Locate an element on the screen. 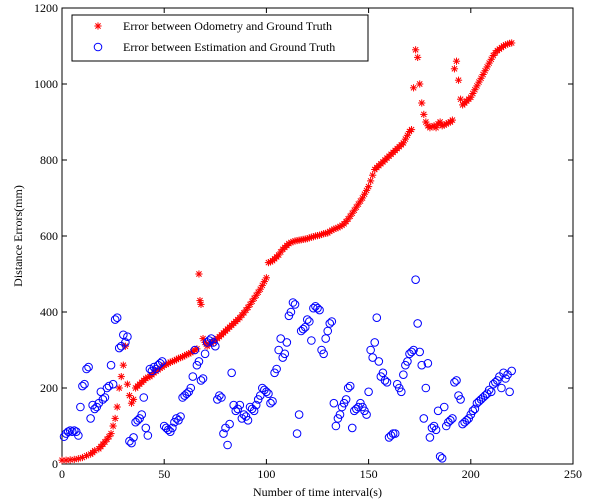 This screenshot has height=503, width=595. y-tick-label: 600 is located at coordinates (49, 236).